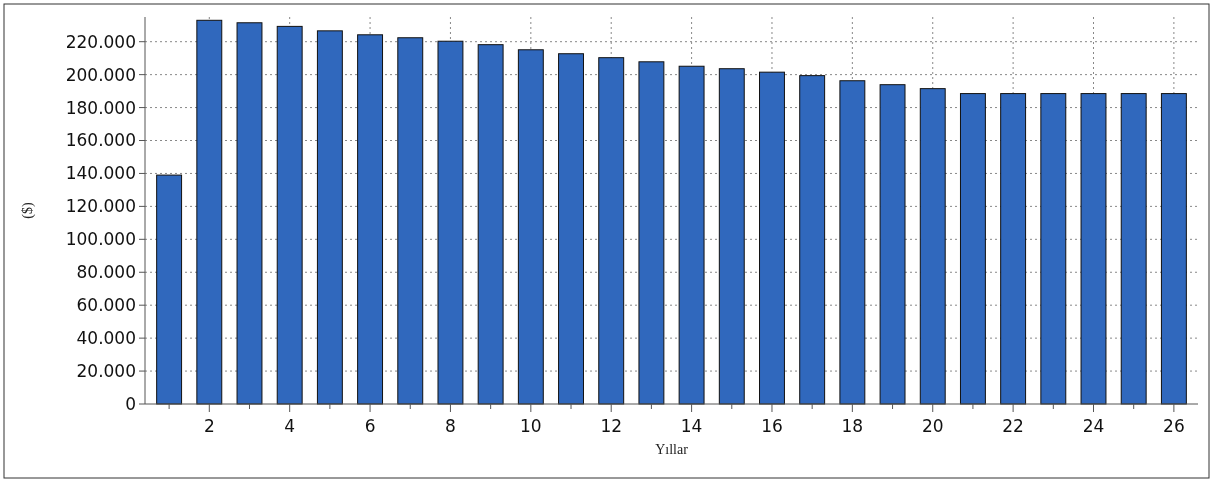 The width and height of the screenshot is (1213, 482). I want to click on y-tick-label: 200.000, so click(100, 74).